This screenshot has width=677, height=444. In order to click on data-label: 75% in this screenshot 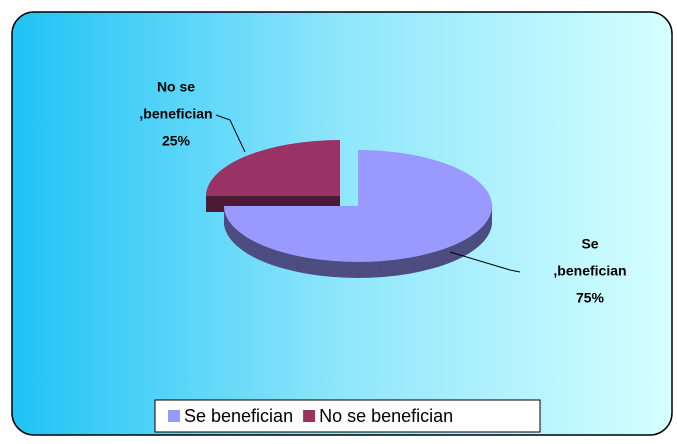, I will do `click(590, 298)`.